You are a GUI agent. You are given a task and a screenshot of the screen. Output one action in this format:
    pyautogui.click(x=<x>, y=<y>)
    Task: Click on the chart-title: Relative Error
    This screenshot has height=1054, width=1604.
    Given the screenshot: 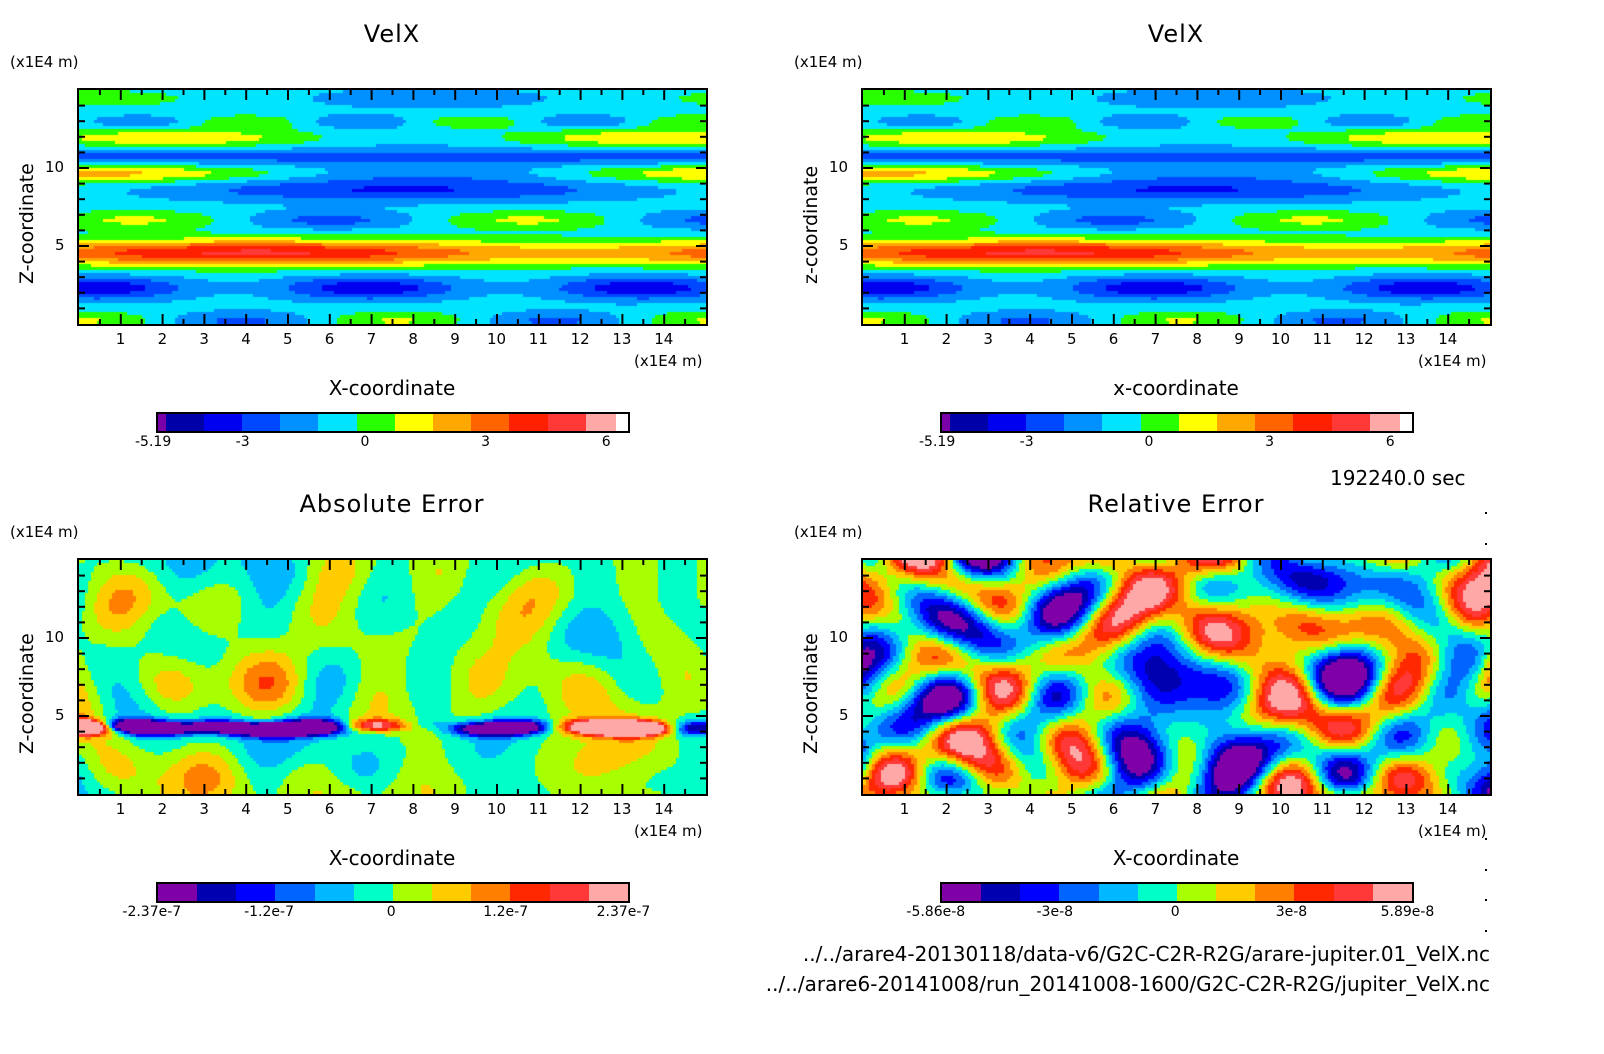 What is the action you would take?
    pyautogui.click(x=1176, y=504)
    